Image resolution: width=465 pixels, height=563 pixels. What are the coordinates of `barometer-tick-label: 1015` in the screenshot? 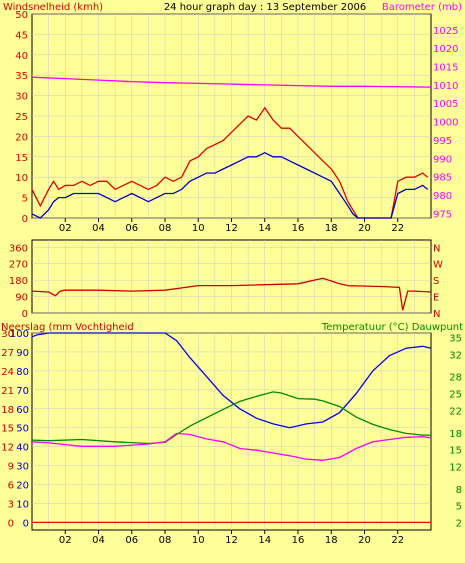 It's located at (445, 68).